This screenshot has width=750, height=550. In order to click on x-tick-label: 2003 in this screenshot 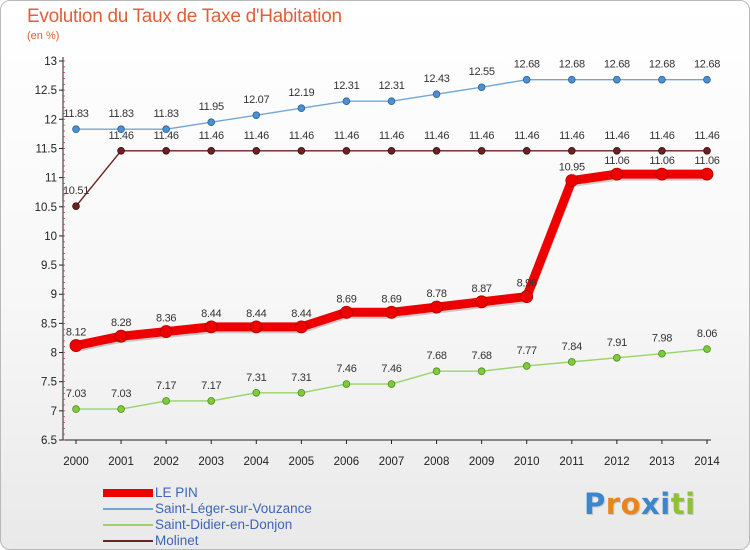, I will do `click(211, 462)`.